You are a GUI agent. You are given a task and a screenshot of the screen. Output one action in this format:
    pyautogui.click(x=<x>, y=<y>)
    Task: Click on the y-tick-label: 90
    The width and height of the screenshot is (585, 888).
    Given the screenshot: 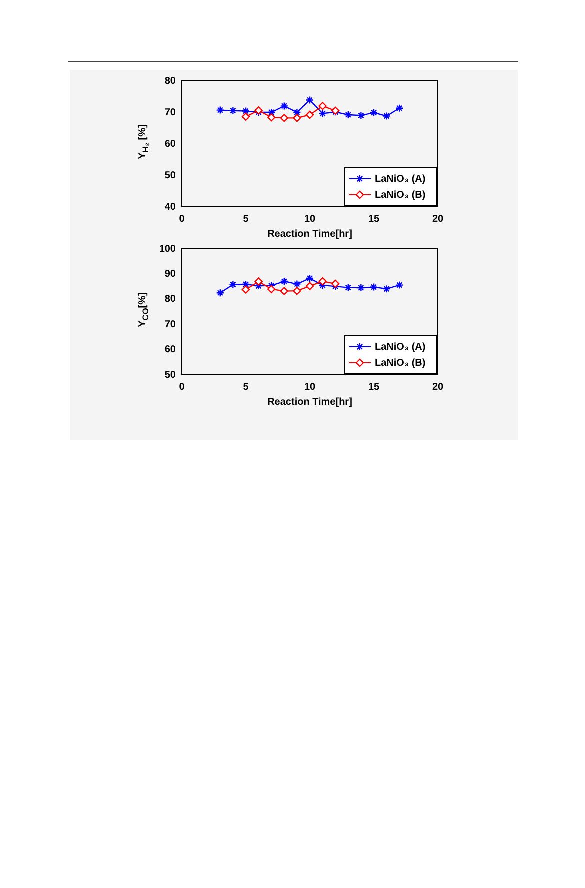 What is the action you would take?
    pyautogui.click(x=170, y=274)
    